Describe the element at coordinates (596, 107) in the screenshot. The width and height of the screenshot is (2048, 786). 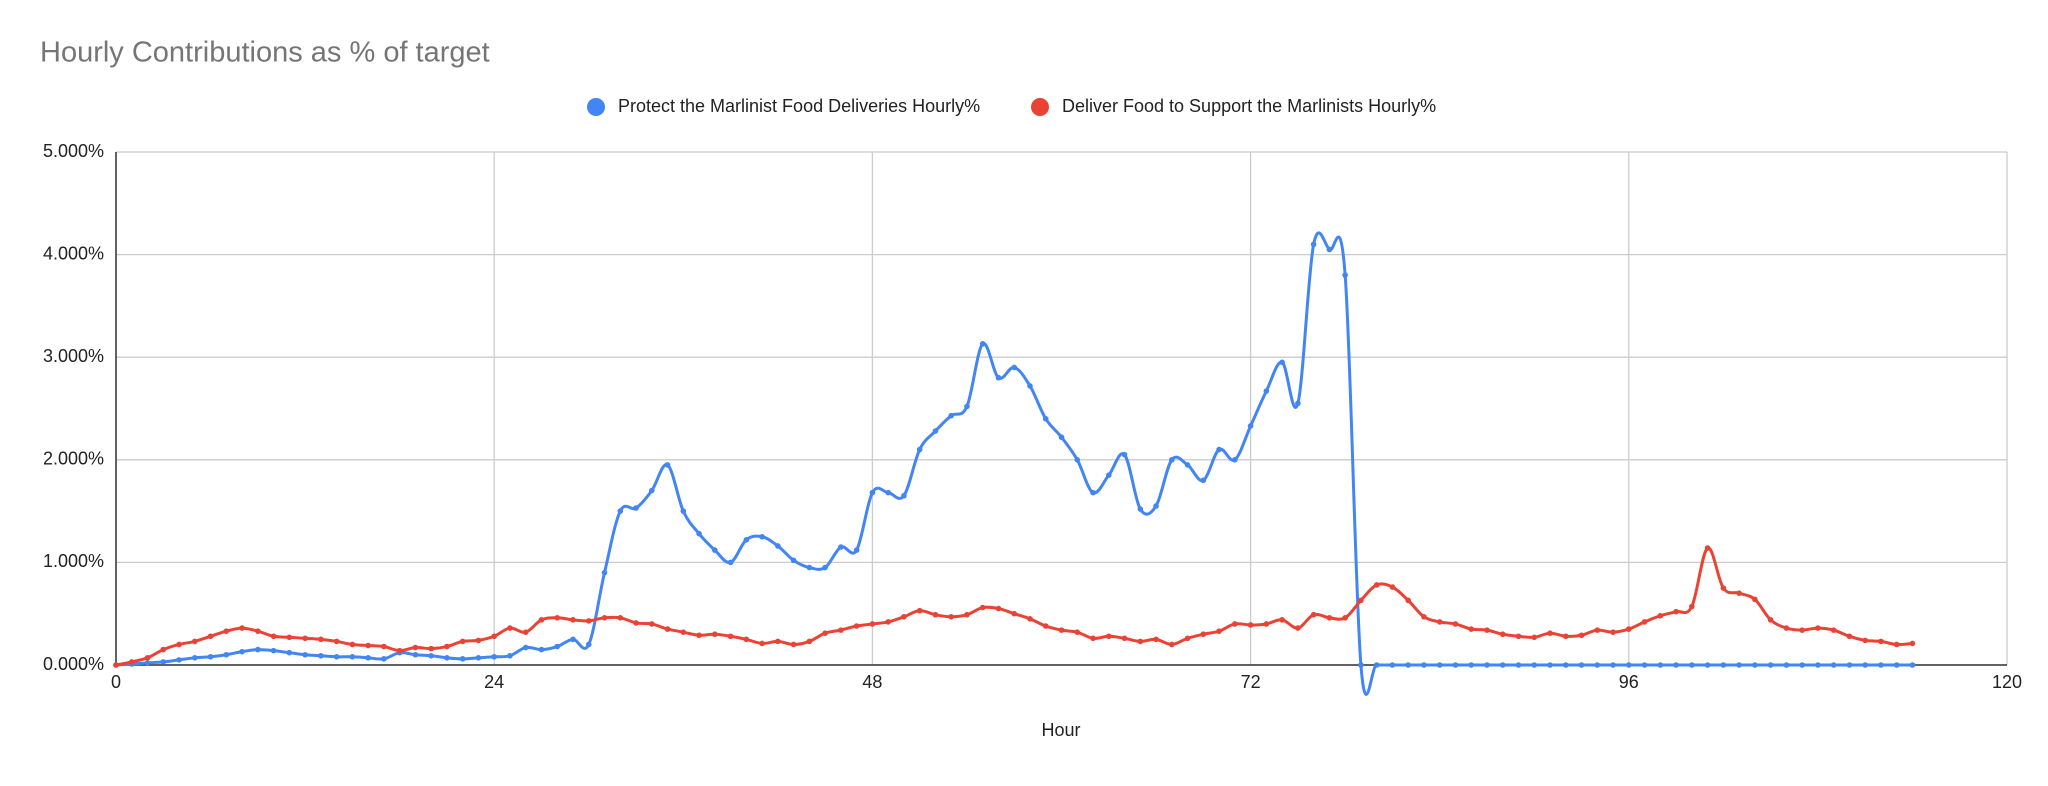
I see `legend-marker` at that location.